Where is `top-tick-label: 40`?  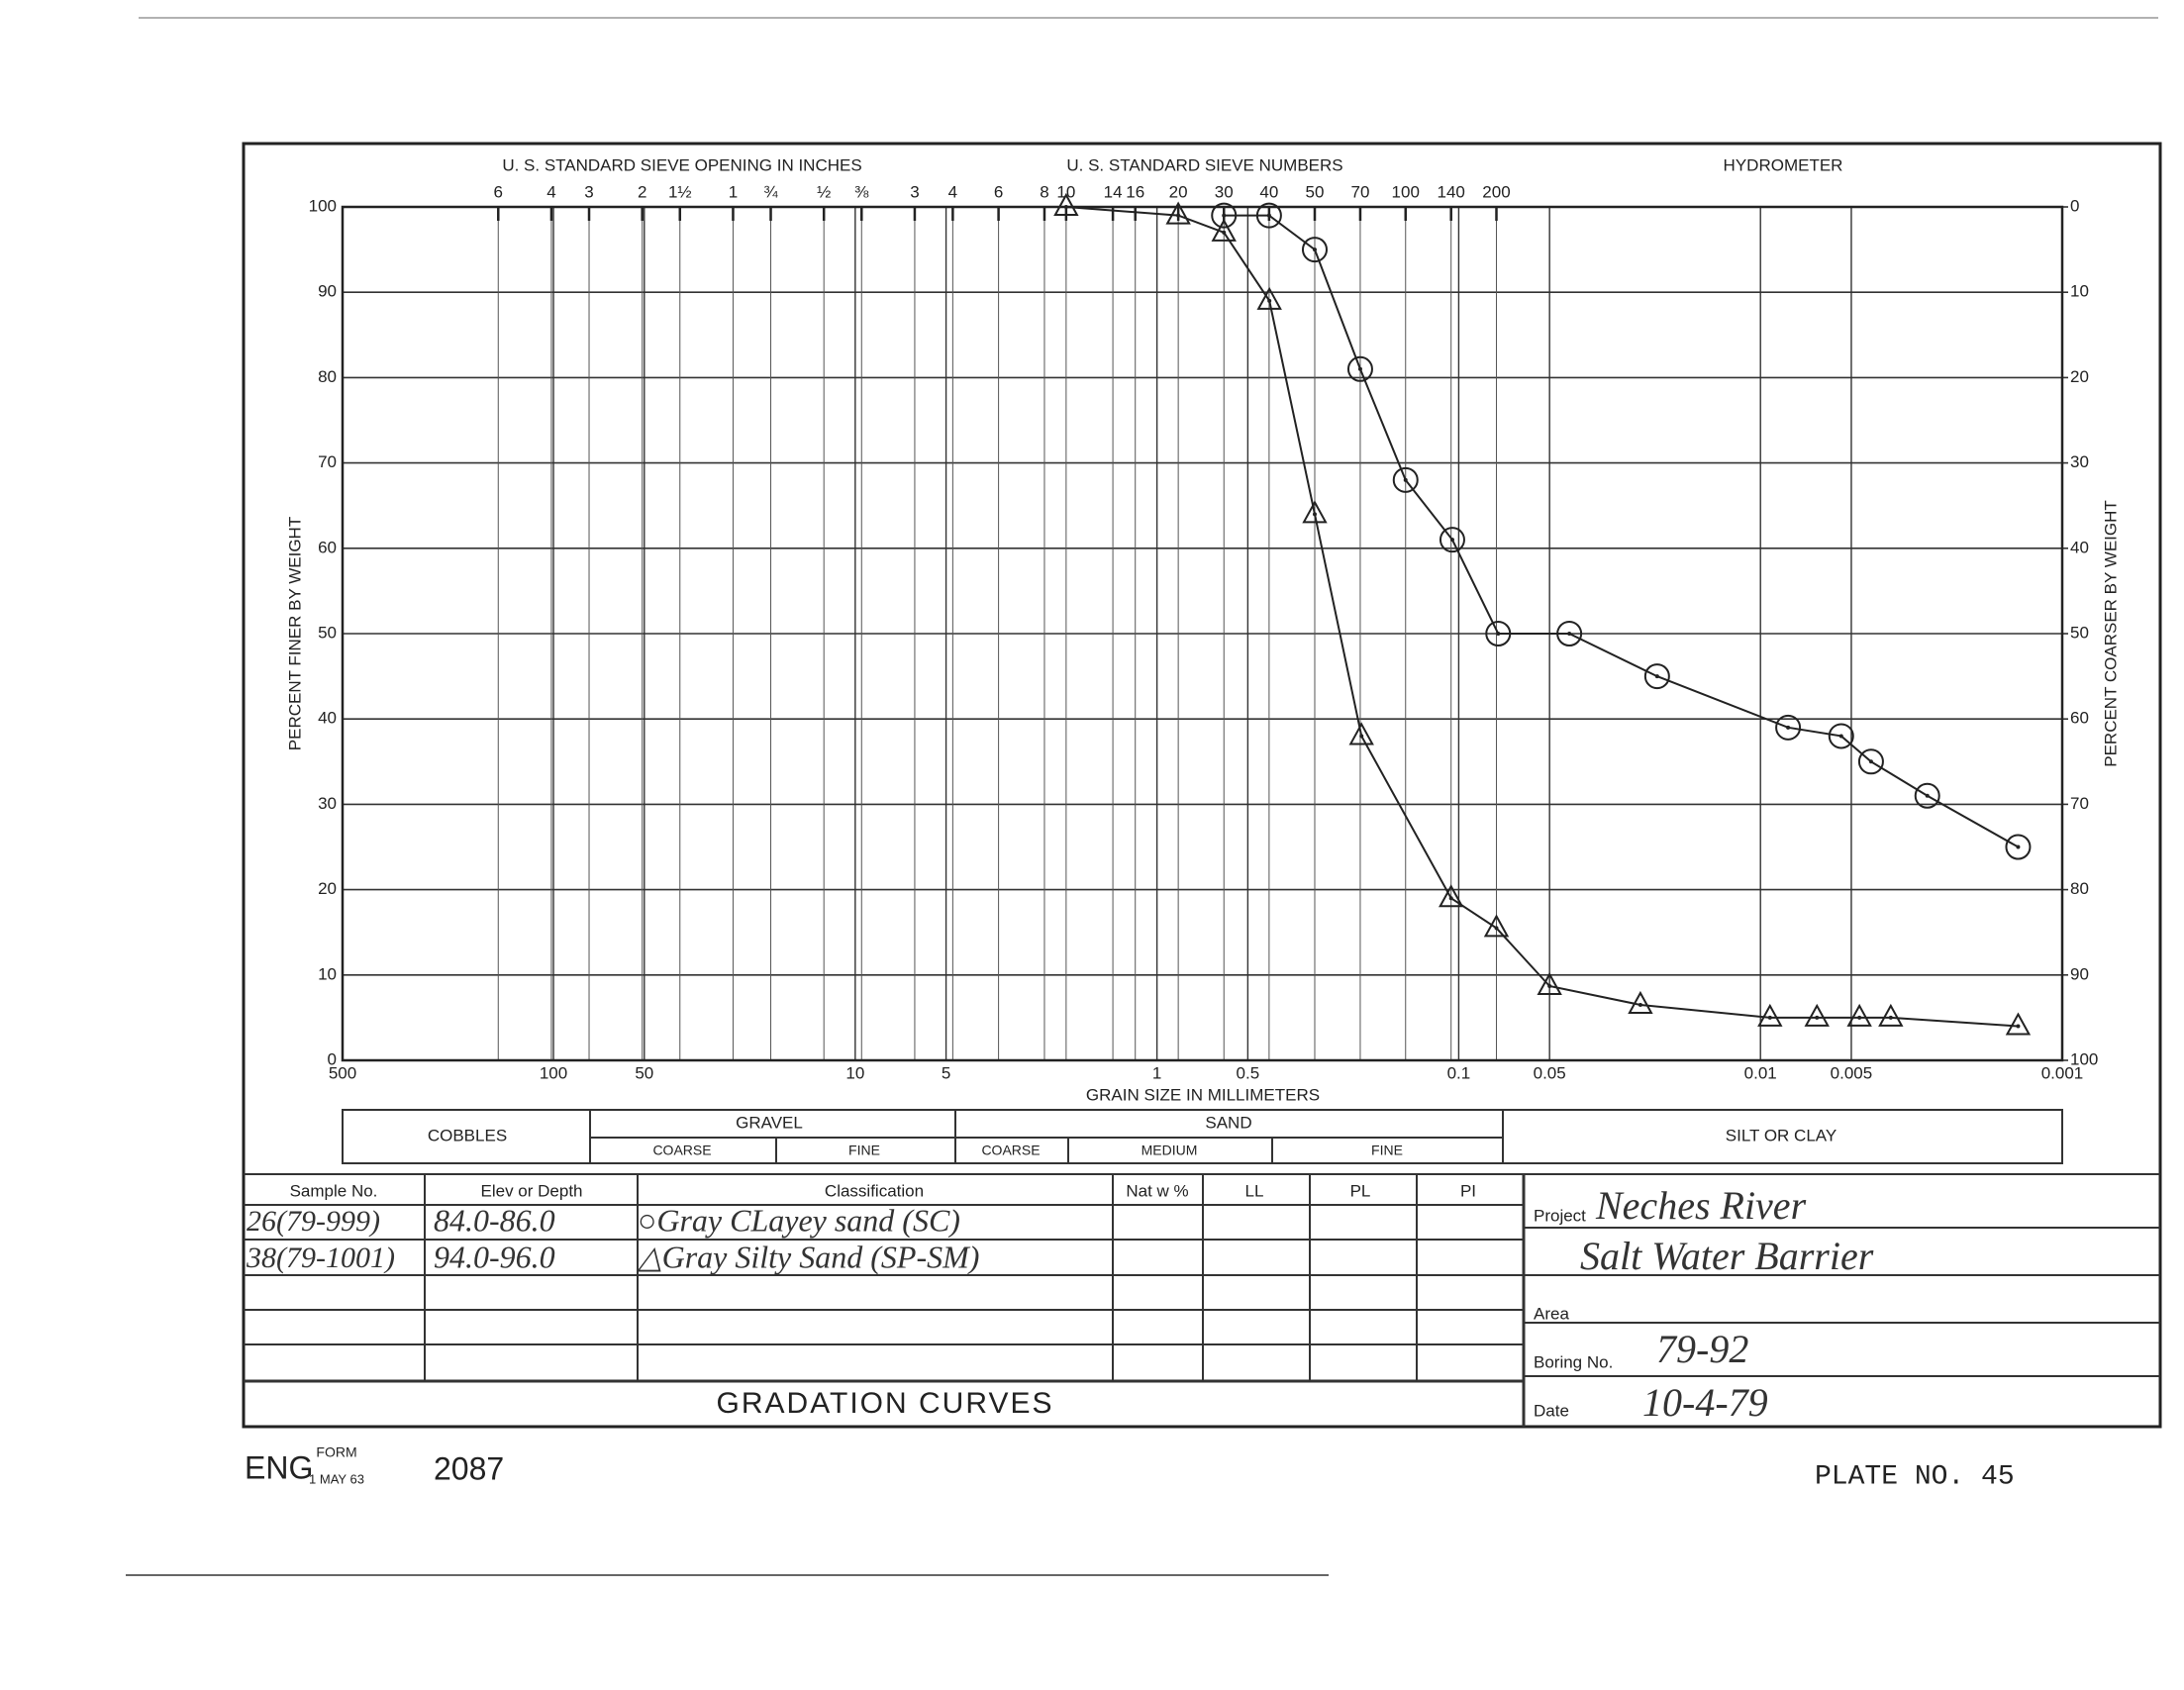 top-tick-label: 40 is located at coordinates (1268, 191).